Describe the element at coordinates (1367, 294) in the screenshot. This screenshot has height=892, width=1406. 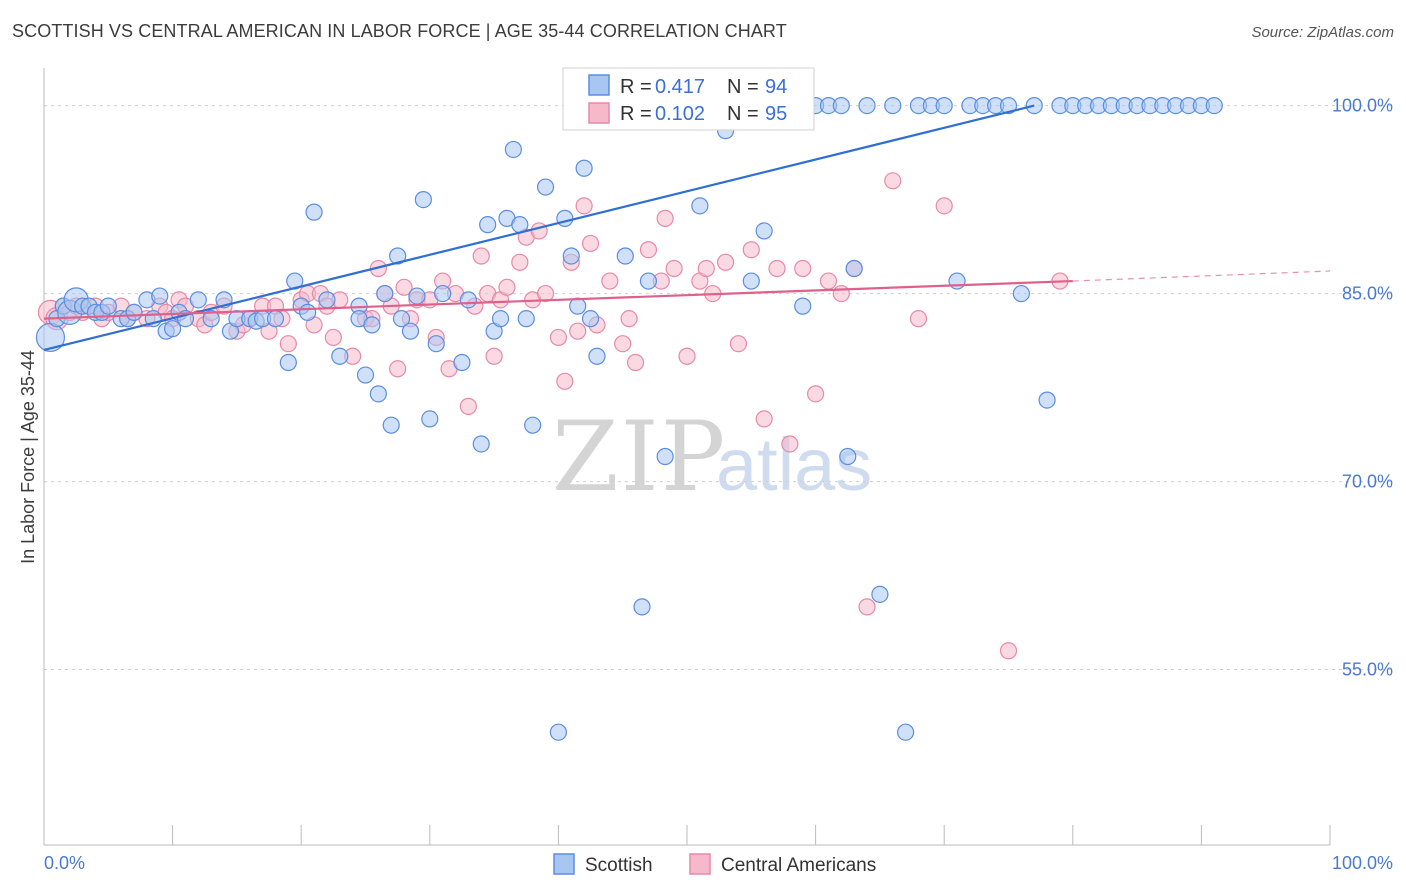
I see `y-tick-label-85: 85.0%` at that location.